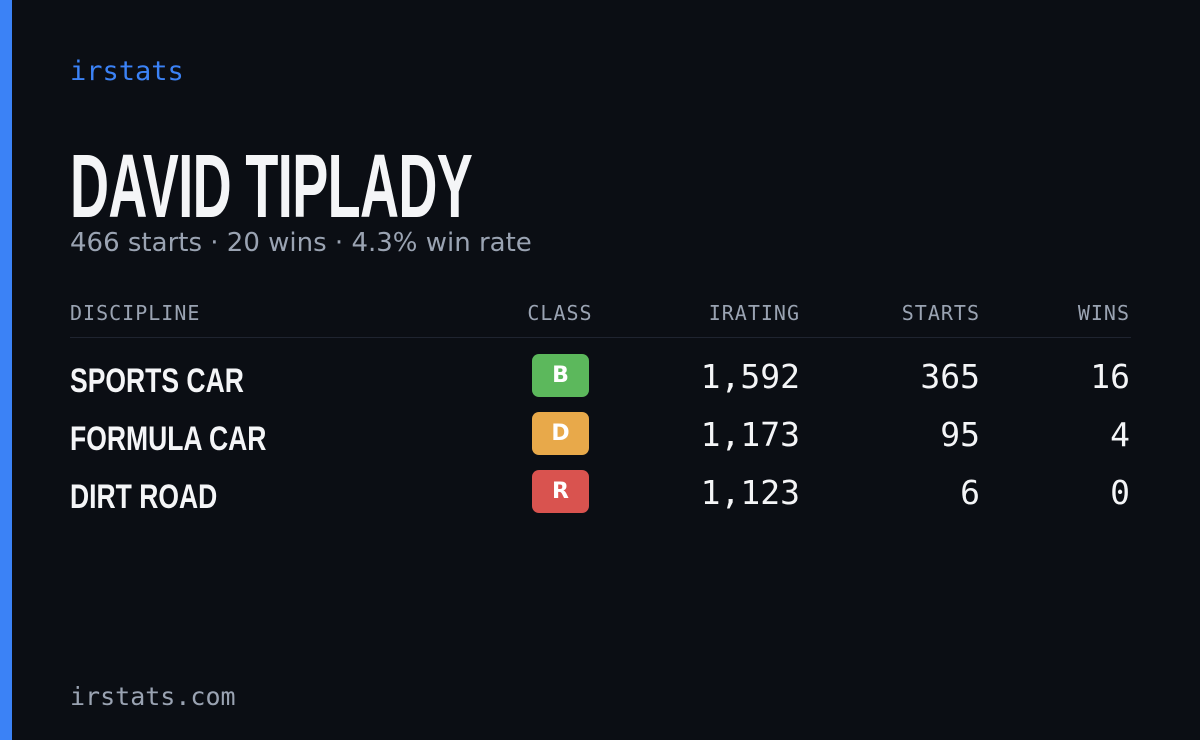  Describe the element at coordinates (1120, 434) in the screenshot. I see `wins: 4` at that location.